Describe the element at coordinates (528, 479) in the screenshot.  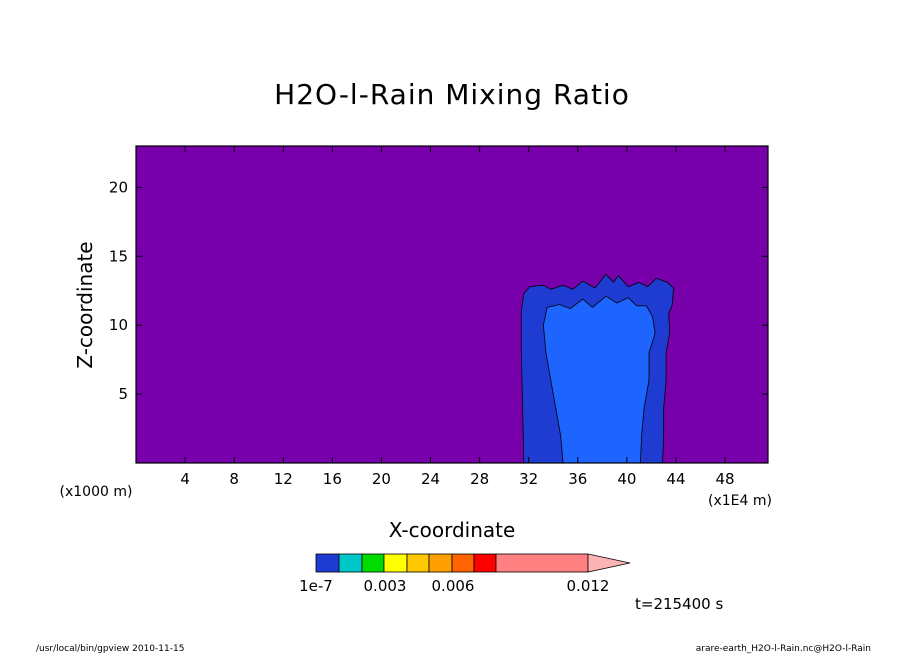
I see `x-tick-label: 32` at that location.